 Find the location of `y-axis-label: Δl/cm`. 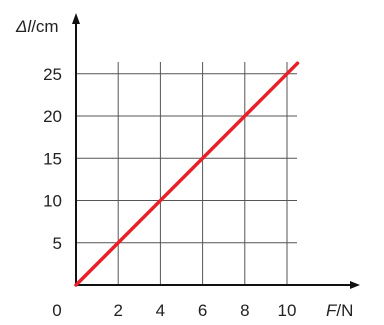

y-axis-label: Δl/cm is located at coordinates (37, 26).